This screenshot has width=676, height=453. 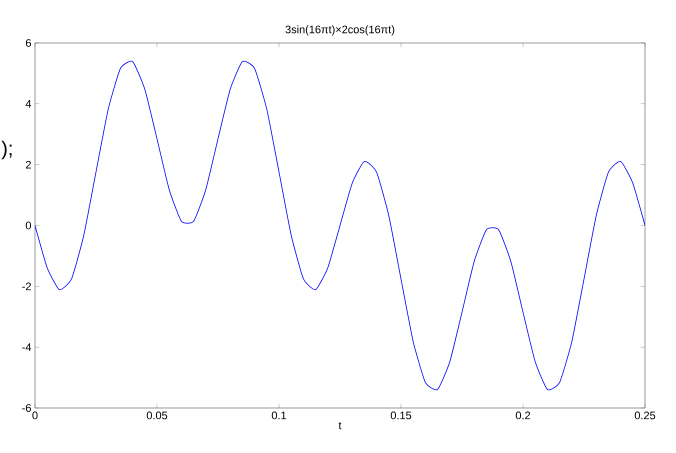 I want to click on x-axis-title: t, so click(x=340, y=426).